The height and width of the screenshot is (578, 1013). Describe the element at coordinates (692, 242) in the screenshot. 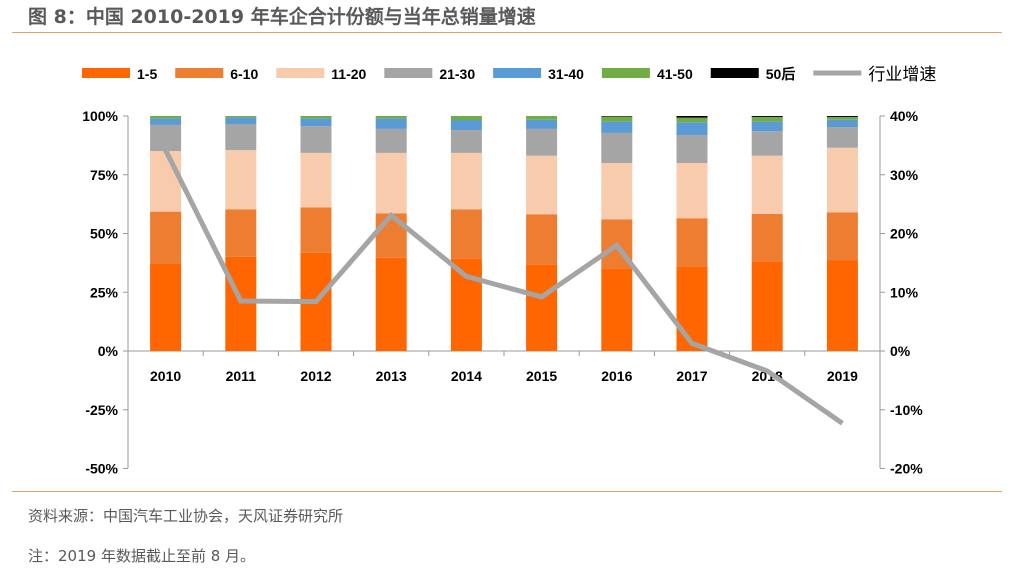

I see `bar-6-10-2017` at that location.